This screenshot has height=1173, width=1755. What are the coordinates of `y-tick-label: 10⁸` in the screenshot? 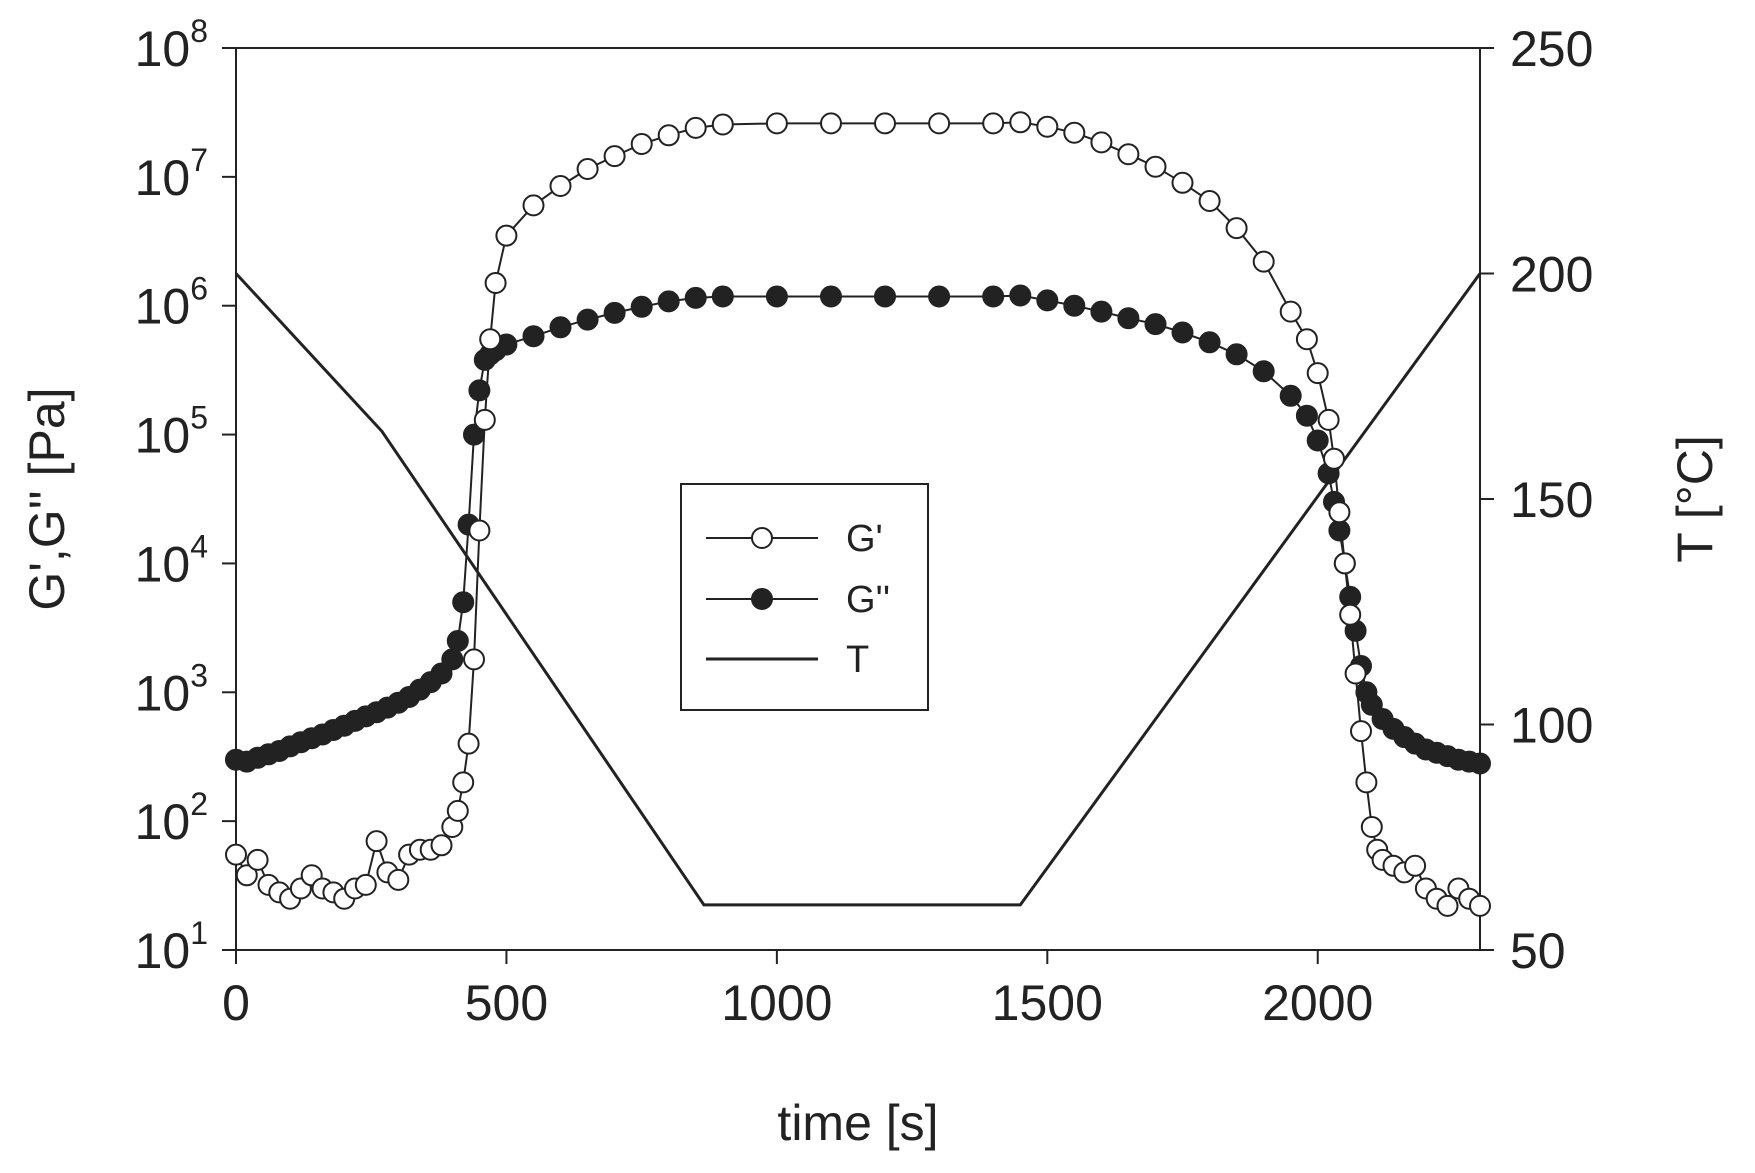 It's located at (171, 45).